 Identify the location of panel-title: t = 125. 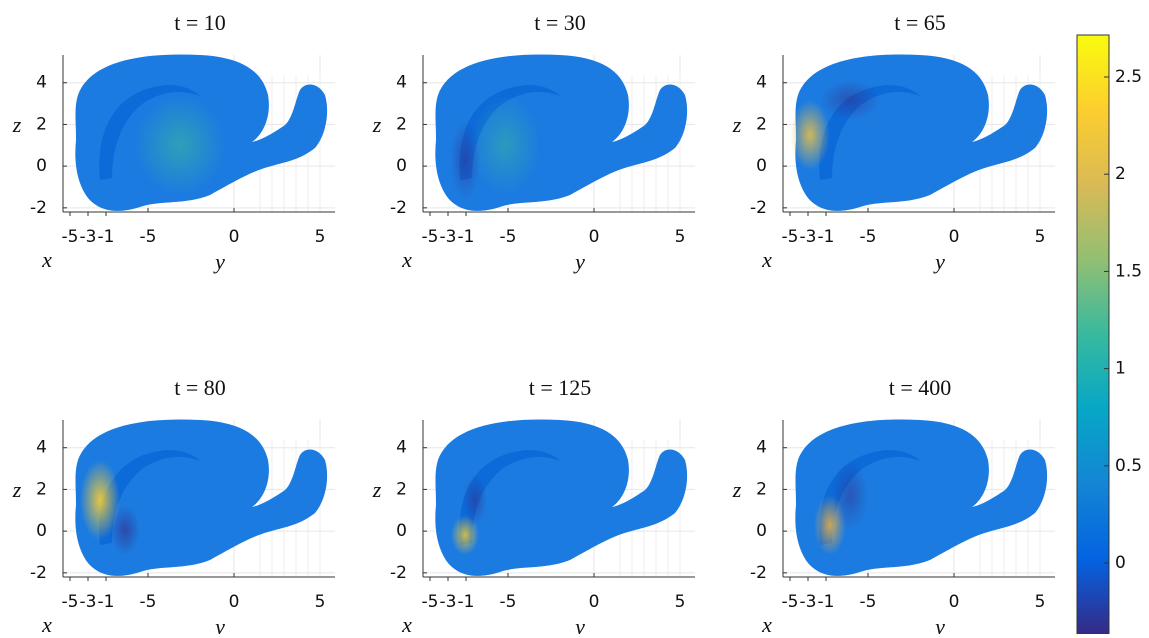
(560, 387).